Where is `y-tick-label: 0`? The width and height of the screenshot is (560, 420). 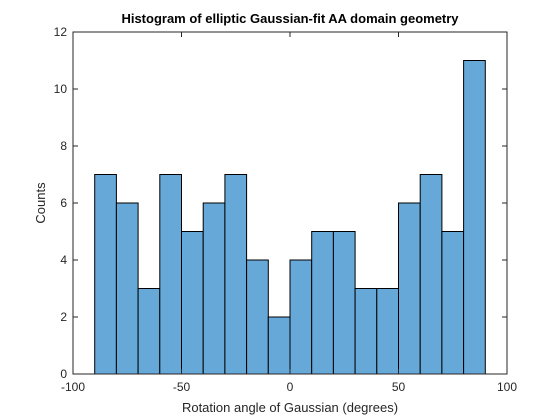
y-tick-label: 0 is located at coordinates (63, 374).